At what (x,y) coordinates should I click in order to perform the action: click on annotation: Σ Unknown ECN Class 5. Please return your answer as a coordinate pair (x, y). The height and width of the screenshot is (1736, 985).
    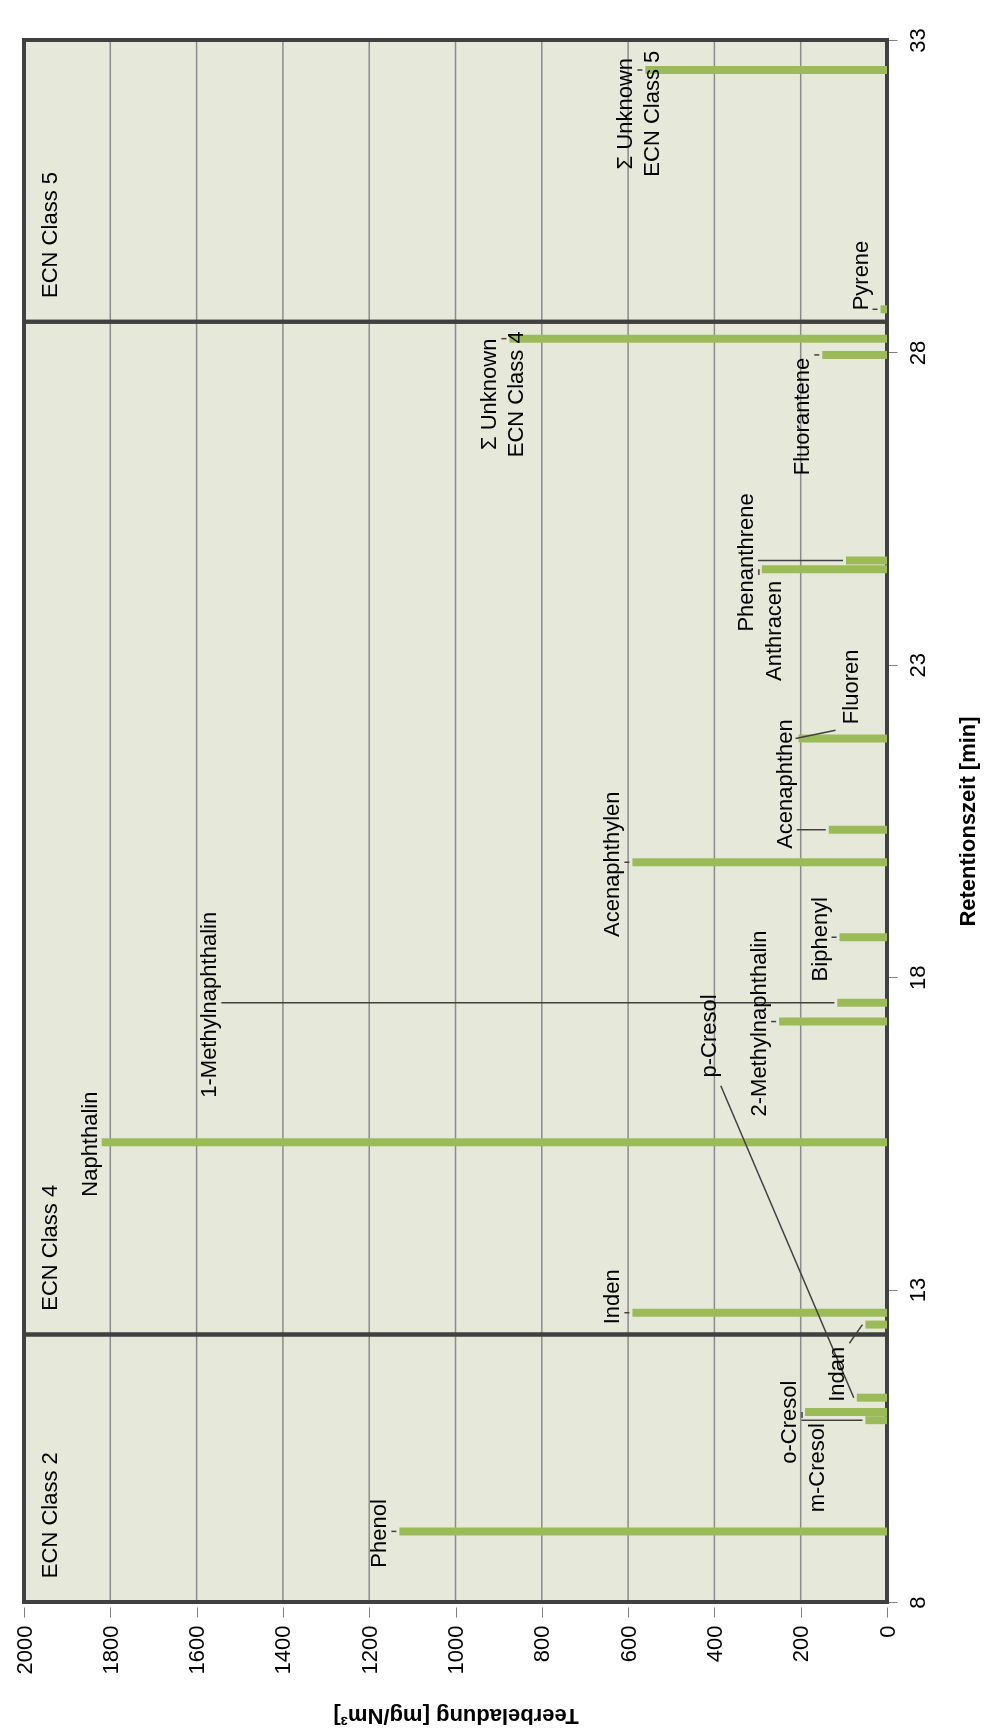
    Looking at the image, I should click on (638, 113).